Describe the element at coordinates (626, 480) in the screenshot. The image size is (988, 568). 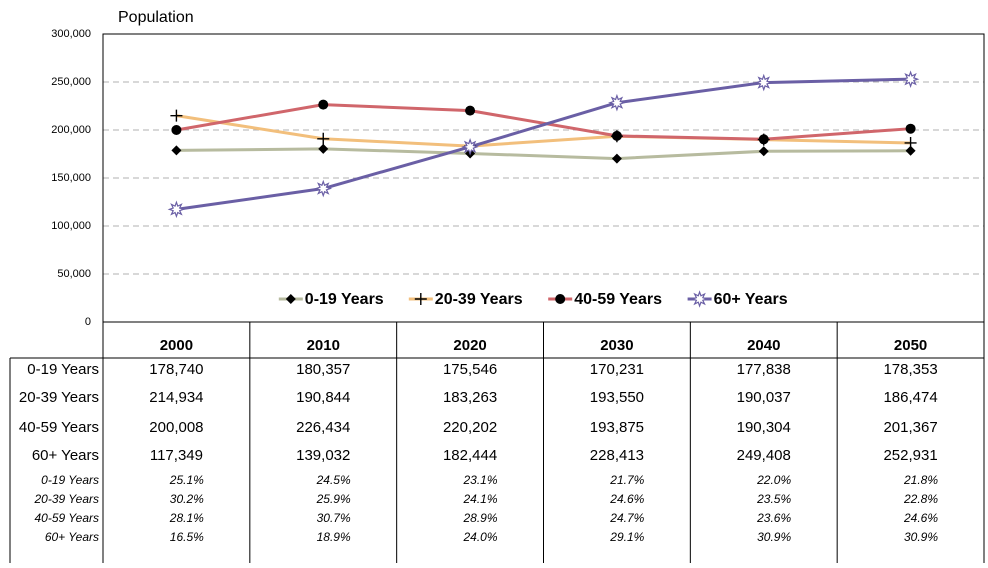
I see `table-cell: 21.7%` at that location.